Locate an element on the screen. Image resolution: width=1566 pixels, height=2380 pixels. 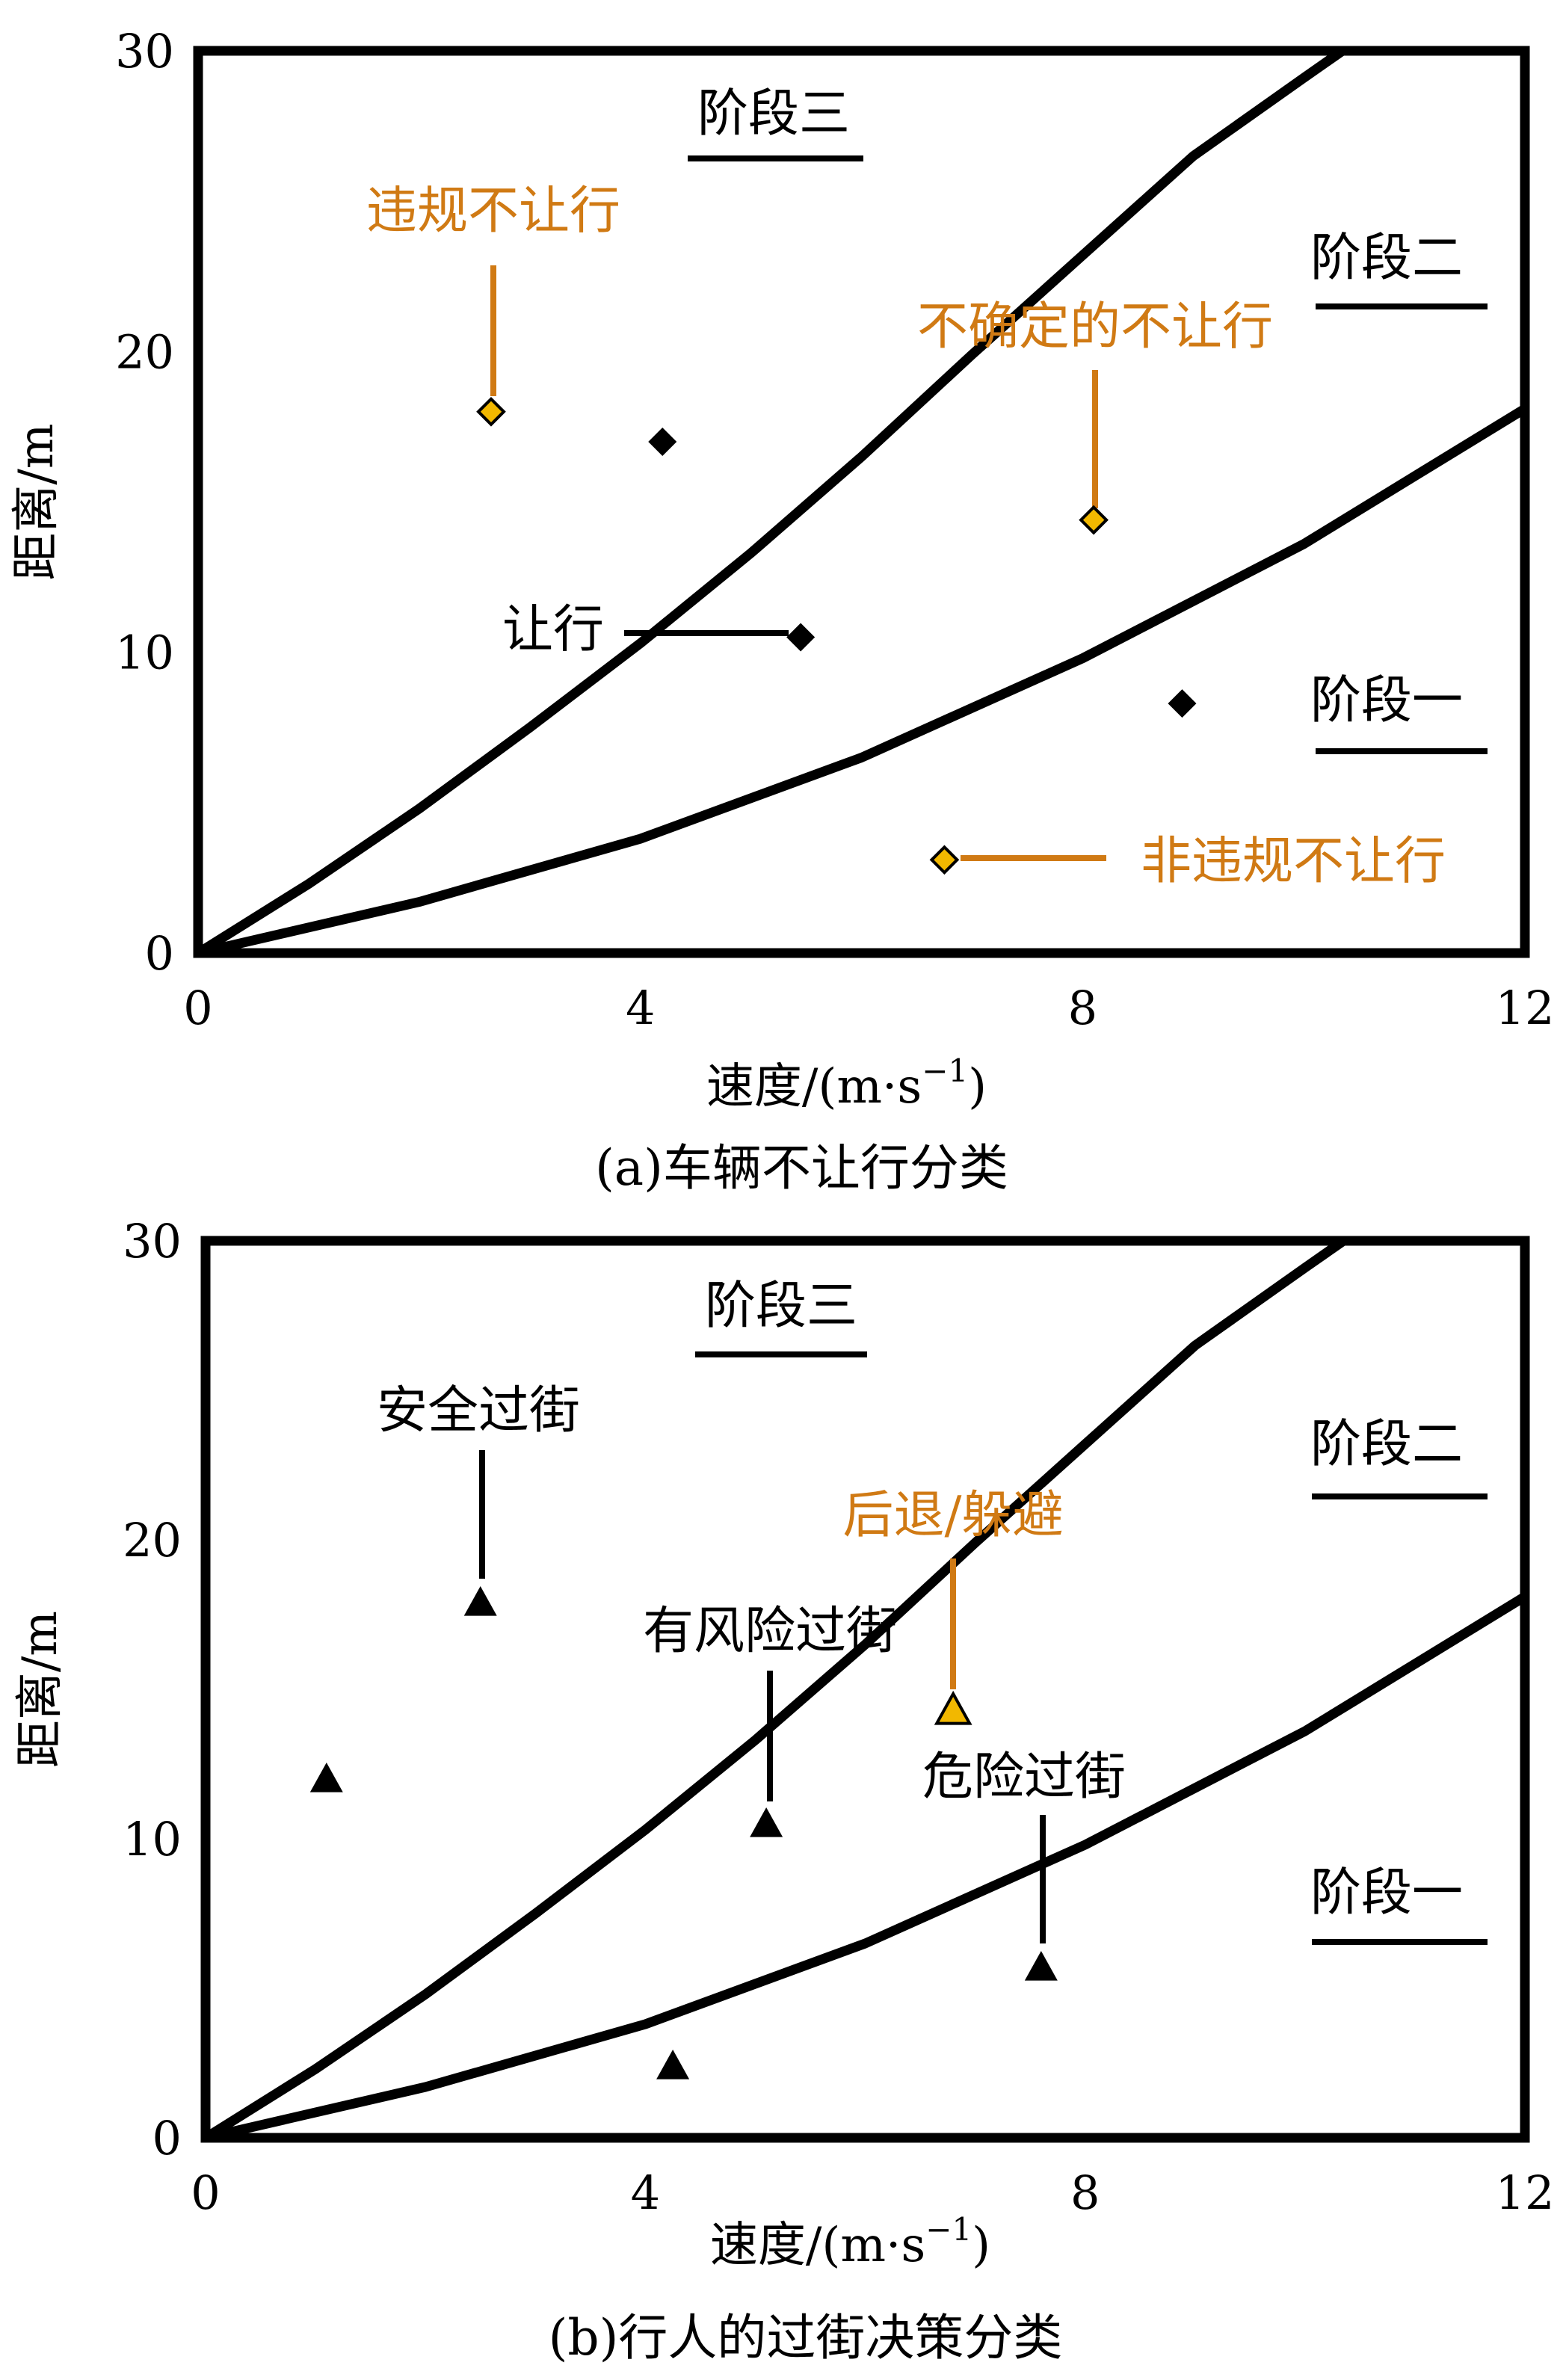
annotation-label: 后退/躲避 is located at coordinates (953, 1515).